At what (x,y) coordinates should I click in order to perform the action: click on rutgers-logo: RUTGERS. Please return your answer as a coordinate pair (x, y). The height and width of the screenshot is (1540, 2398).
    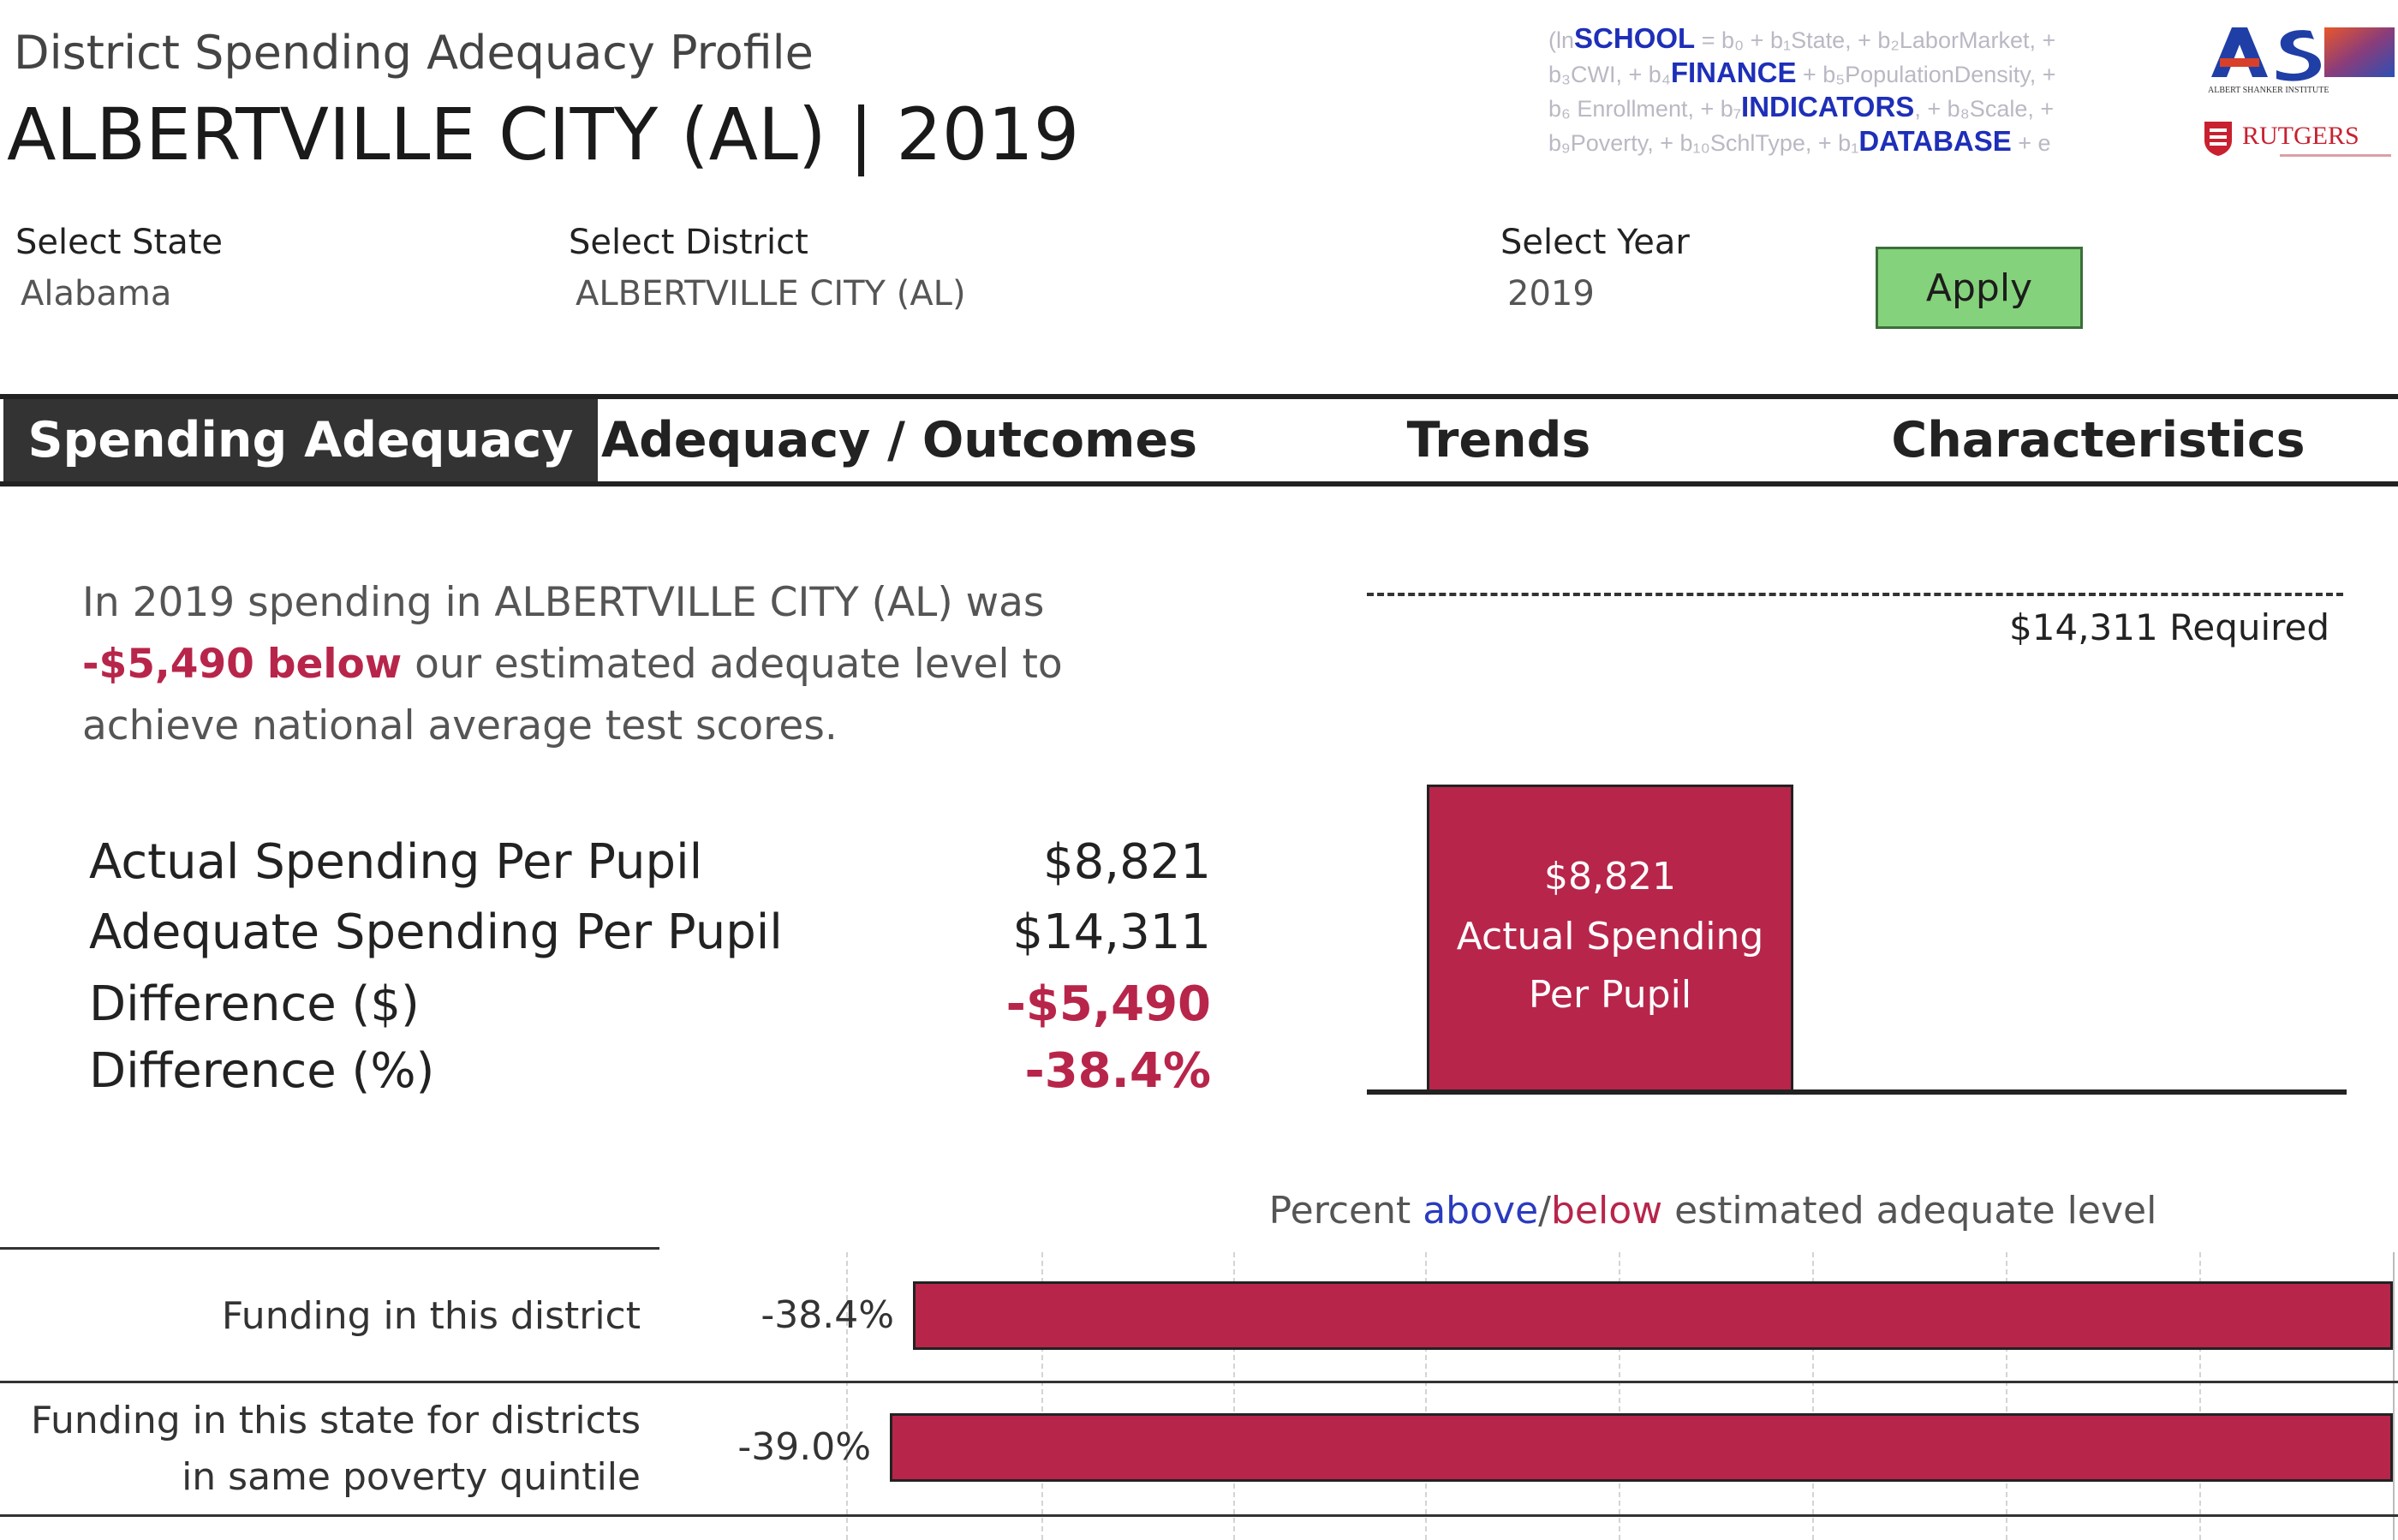
    Looking at the image, I should click on (2300, 142).